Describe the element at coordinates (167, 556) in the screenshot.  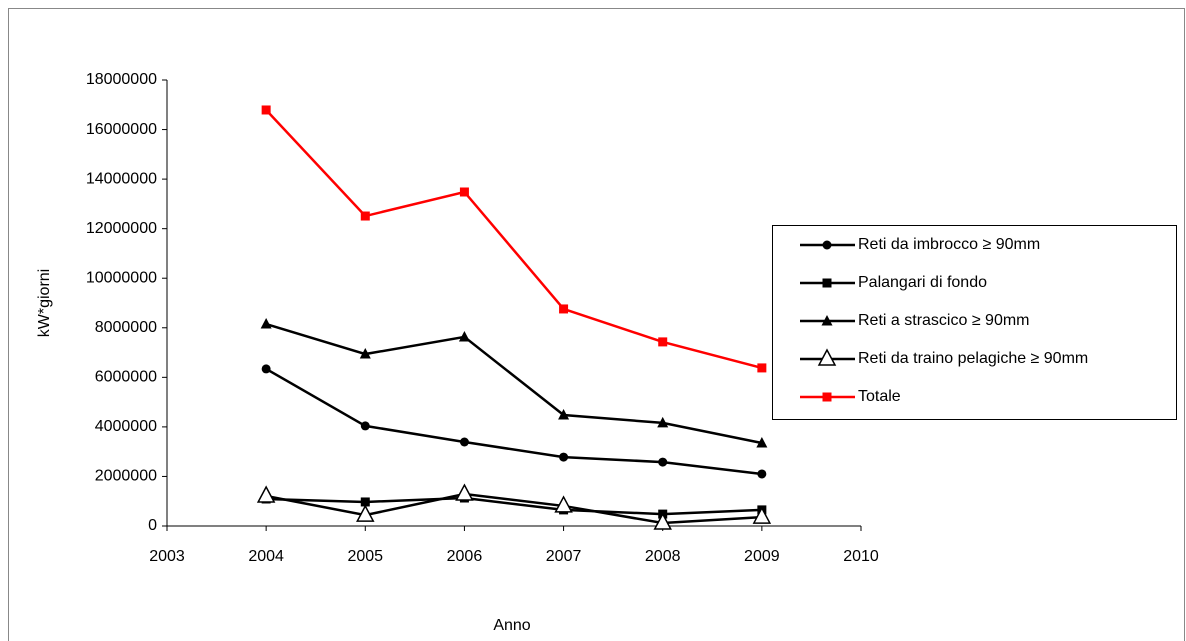
I see `x-tick-label: 2003` at that location.